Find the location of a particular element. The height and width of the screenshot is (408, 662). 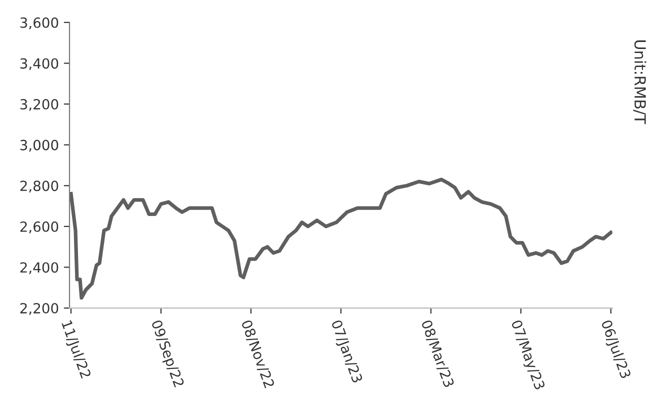

y-tick-label: 2,800 is located at coordinates (39, 186).